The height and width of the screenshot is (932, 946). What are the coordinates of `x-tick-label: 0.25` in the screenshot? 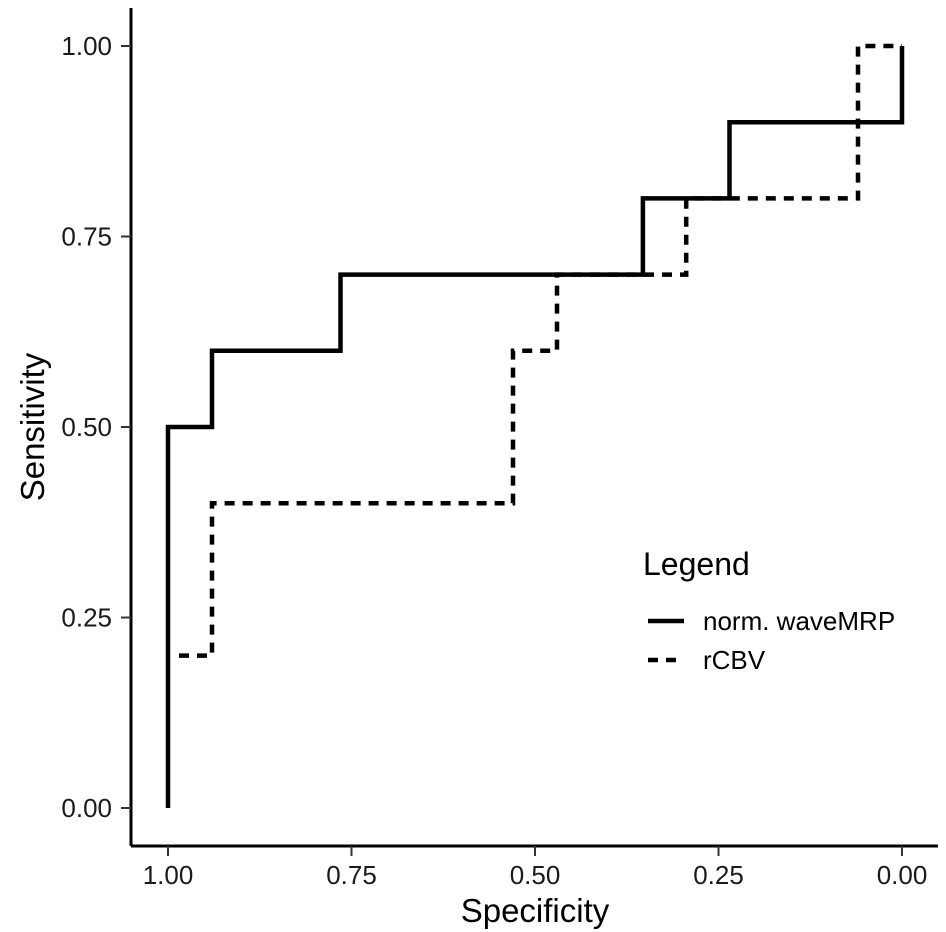 It's located at (718, 875).